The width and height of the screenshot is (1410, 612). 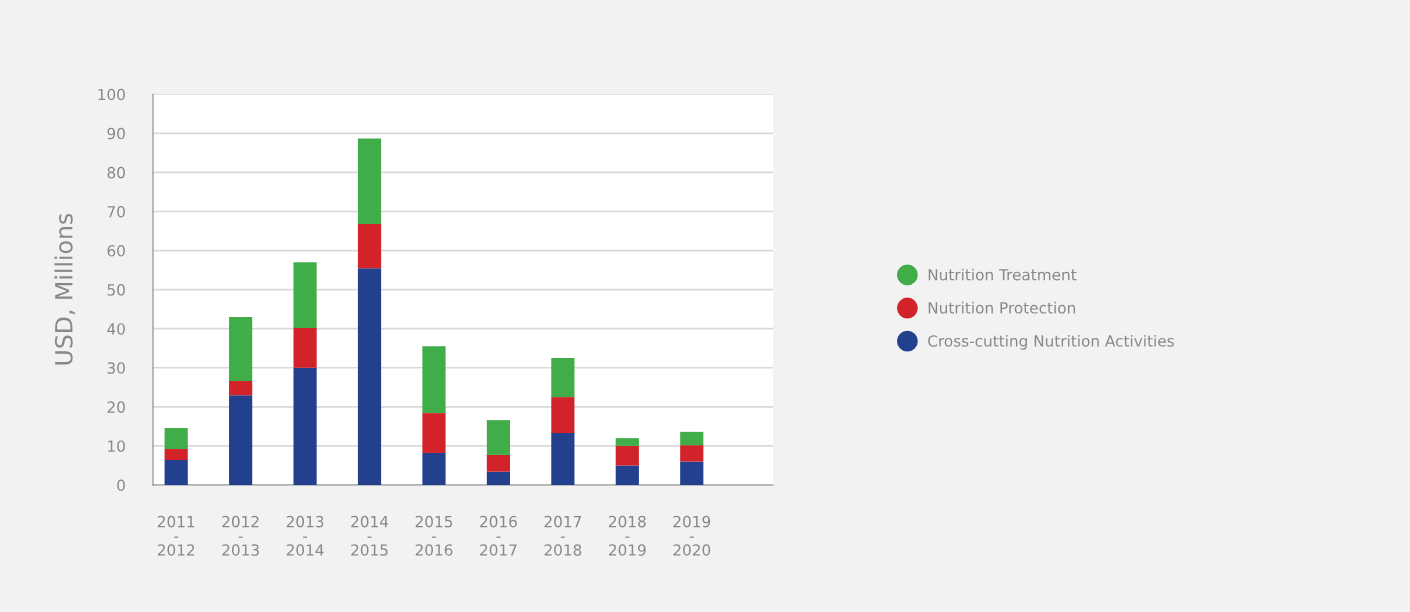 What do you see at coordinates (240, 535) in the screenshot?
I see `x-tick-label: 2012 - 2013` at bounding box center [240, 535].